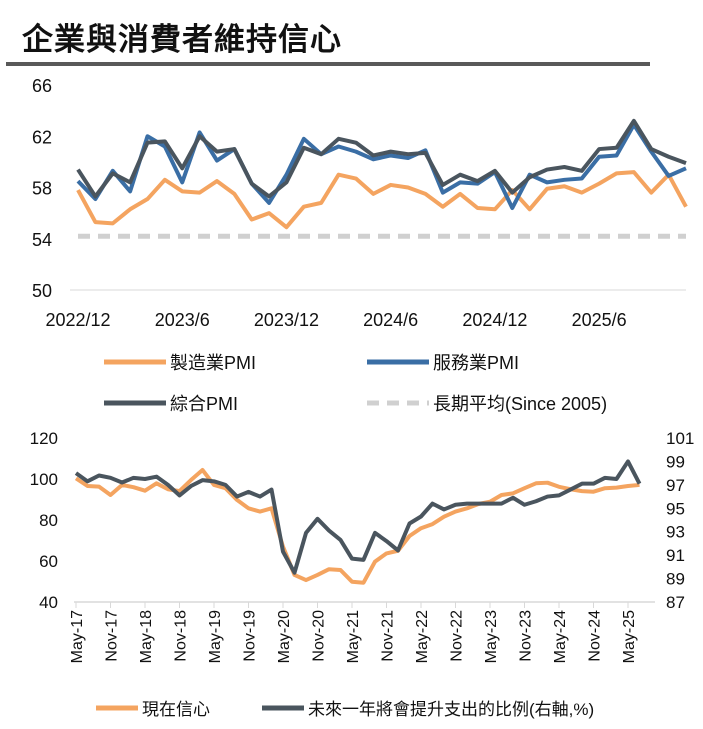 The image size is (703, 729). What do you see at coordinates (215, 636) in the screenshot?
I see `x-tick-label: May-19` at bounding box center [215, 636].